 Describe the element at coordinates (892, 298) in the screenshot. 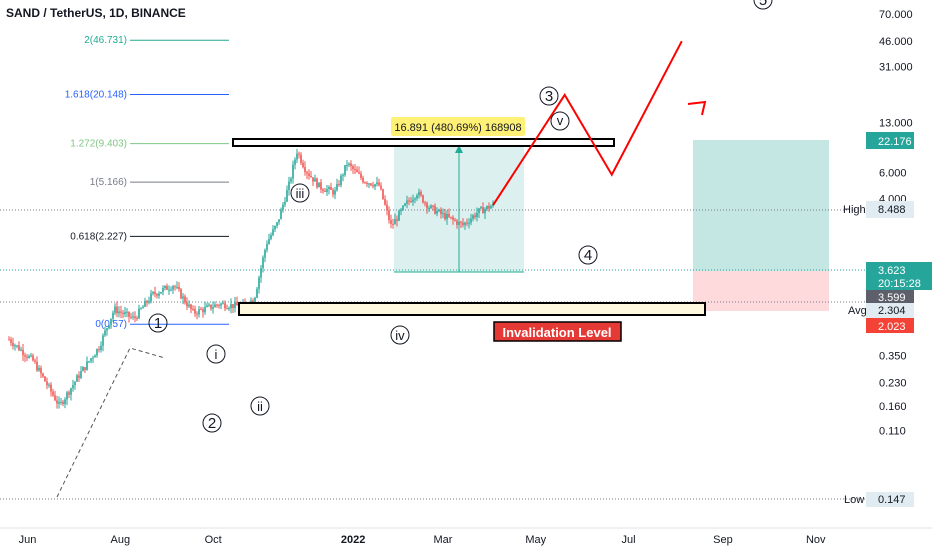

I see `last-price-badge: 3.599` at that location.